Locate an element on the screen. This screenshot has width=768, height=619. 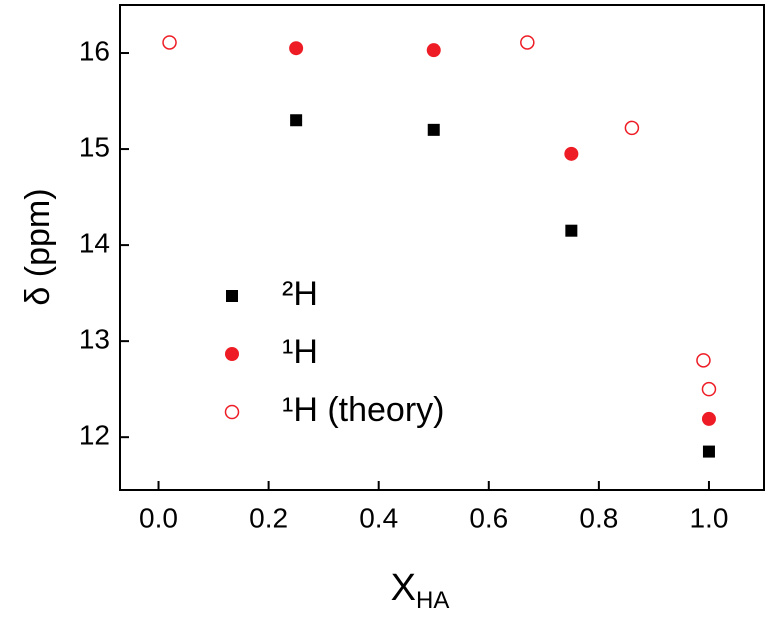
legend-label: ¹H is located at coordinates (300, 352).